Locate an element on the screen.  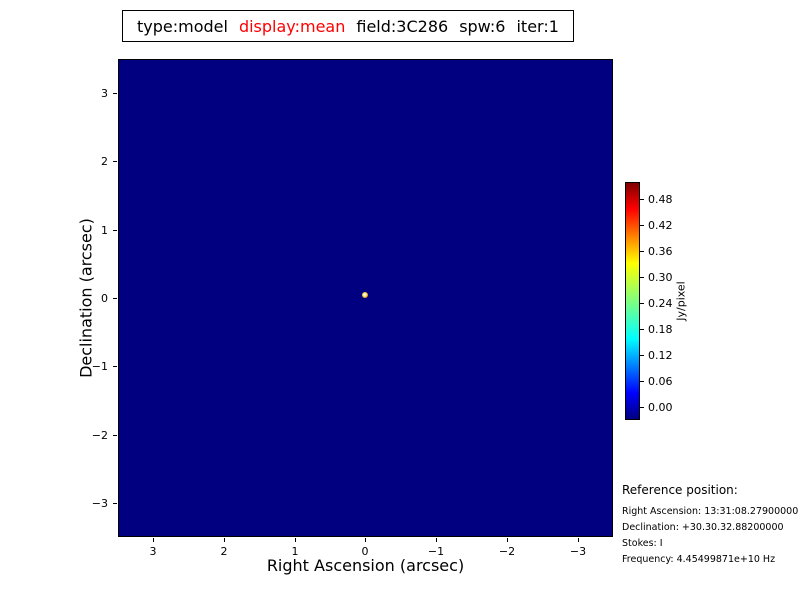
colorbar-tick-label: 0.30 is located at coordinates (660, 277).